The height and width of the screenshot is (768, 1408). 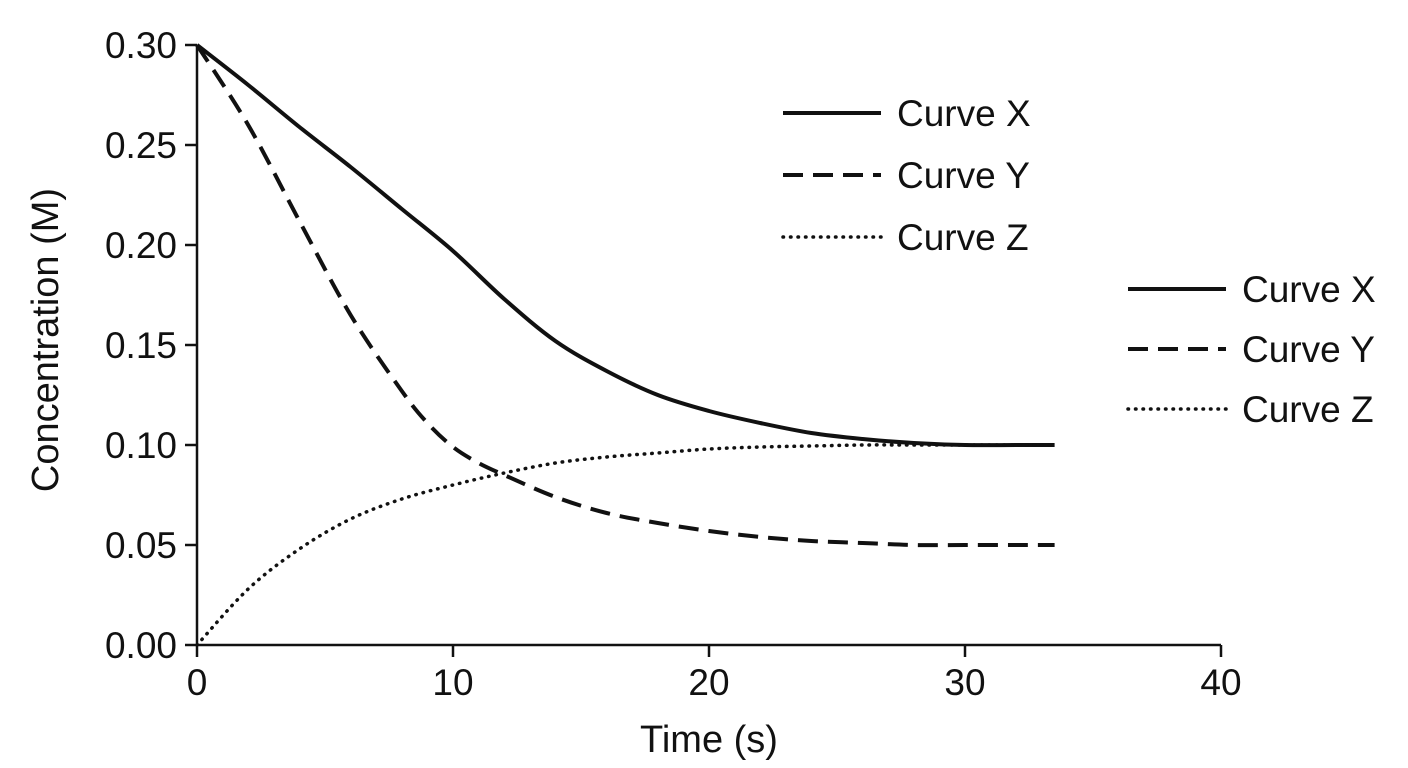 What do you see at coordinates (964, 682) in the screenshot?
I see `x-tick-label: 30` at bounding box center [964, 682].